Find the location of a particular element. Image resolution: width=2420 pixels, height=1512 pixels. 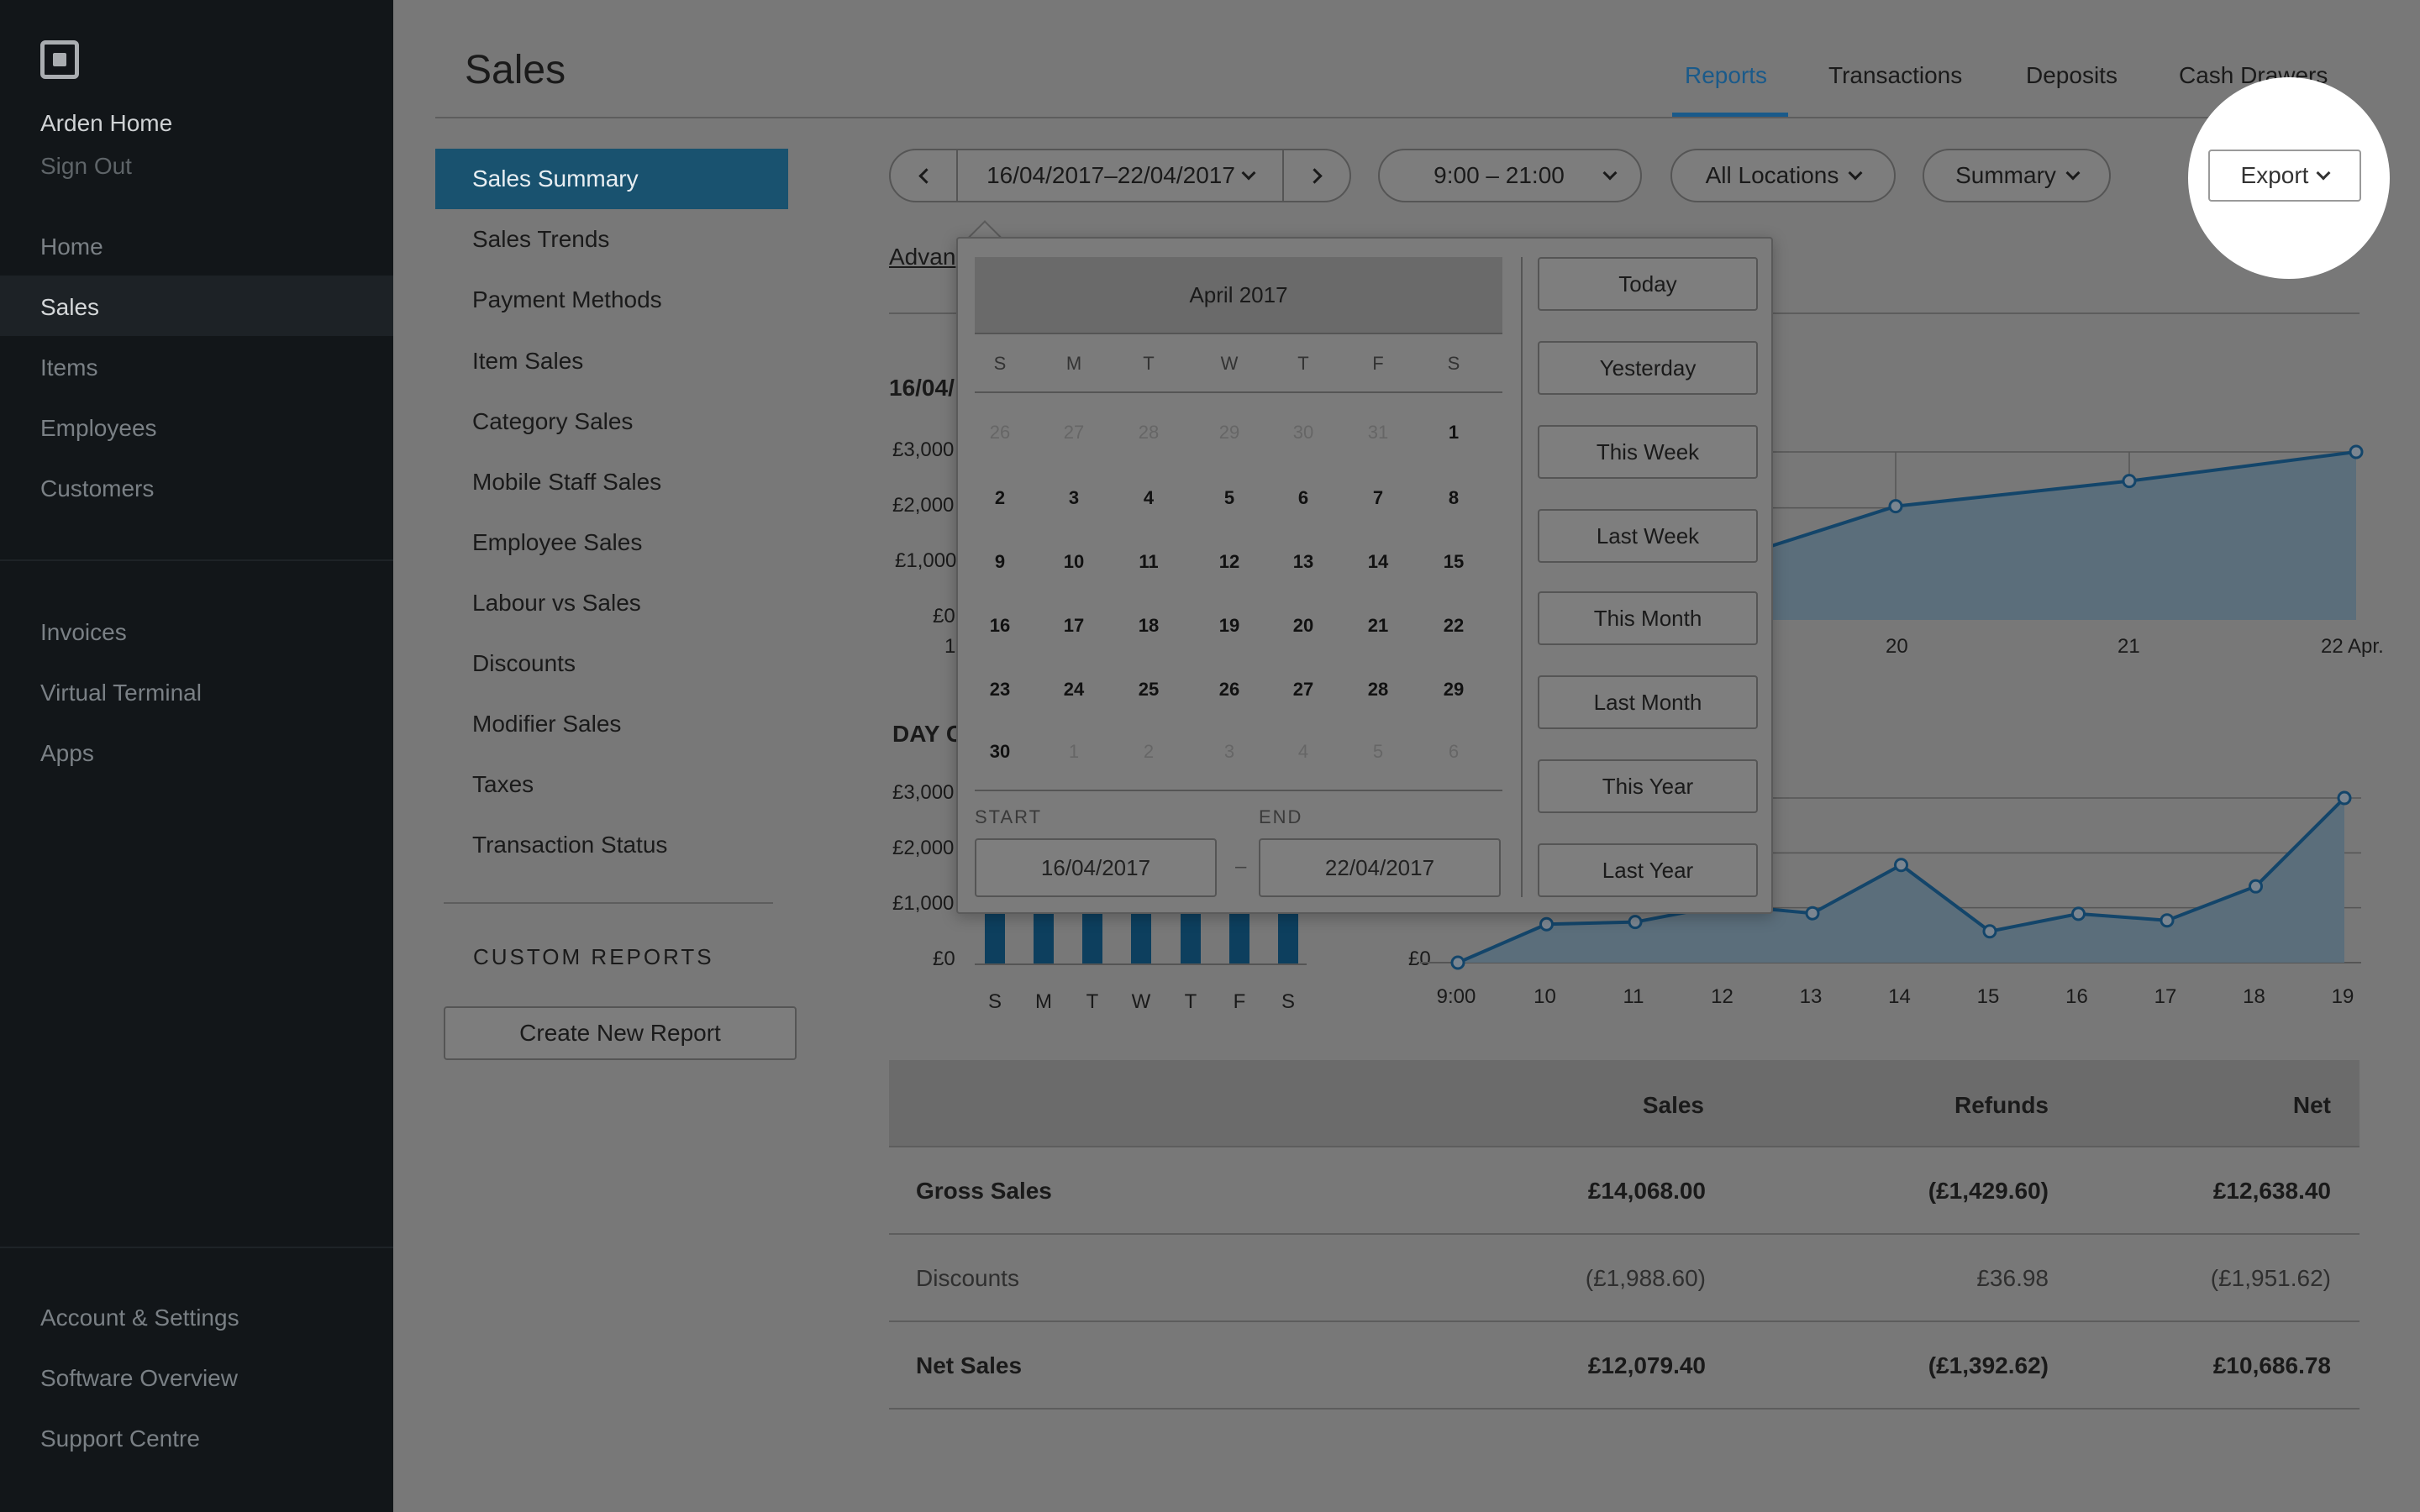

calendar-day: 14 is located at coordinates (1378, 561).